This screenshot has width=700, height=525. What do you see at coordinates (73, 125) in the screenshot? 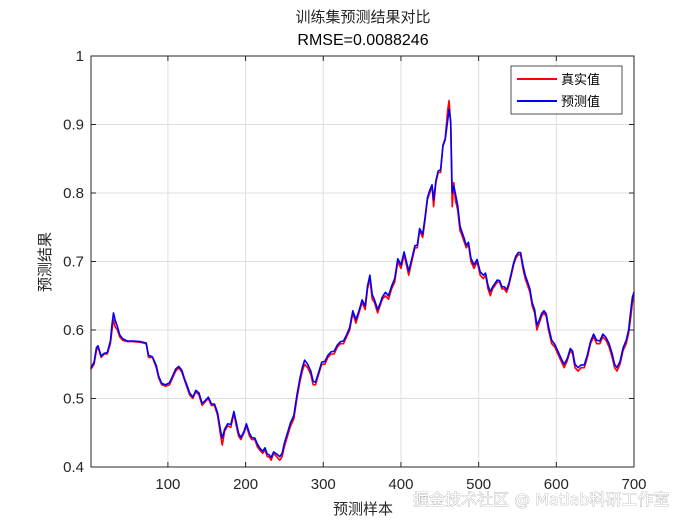
I see `y-tick-label: 0.9` at bounding box center [73, 125].